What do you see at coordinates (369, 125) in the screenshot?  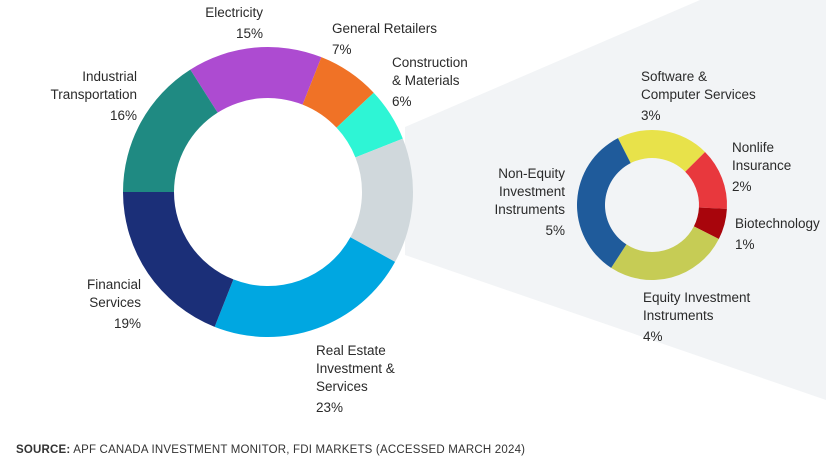 I see `slice-construction-materials` at bounding box center [369, 125].